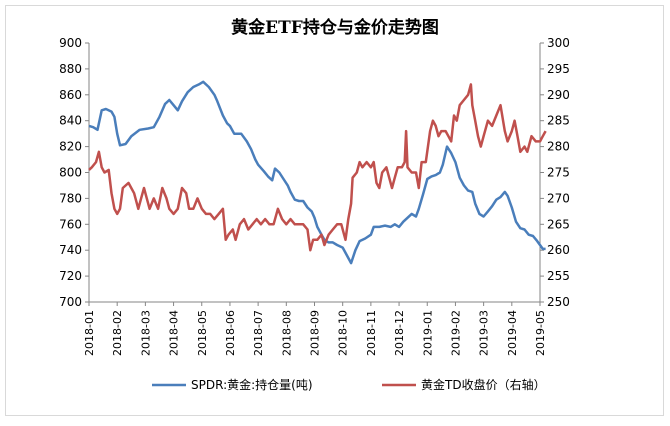 Image resolution: width=670 pixels, height=426 pixels. I want to click on x-tick-label: 2019-04, so click(512, 333).